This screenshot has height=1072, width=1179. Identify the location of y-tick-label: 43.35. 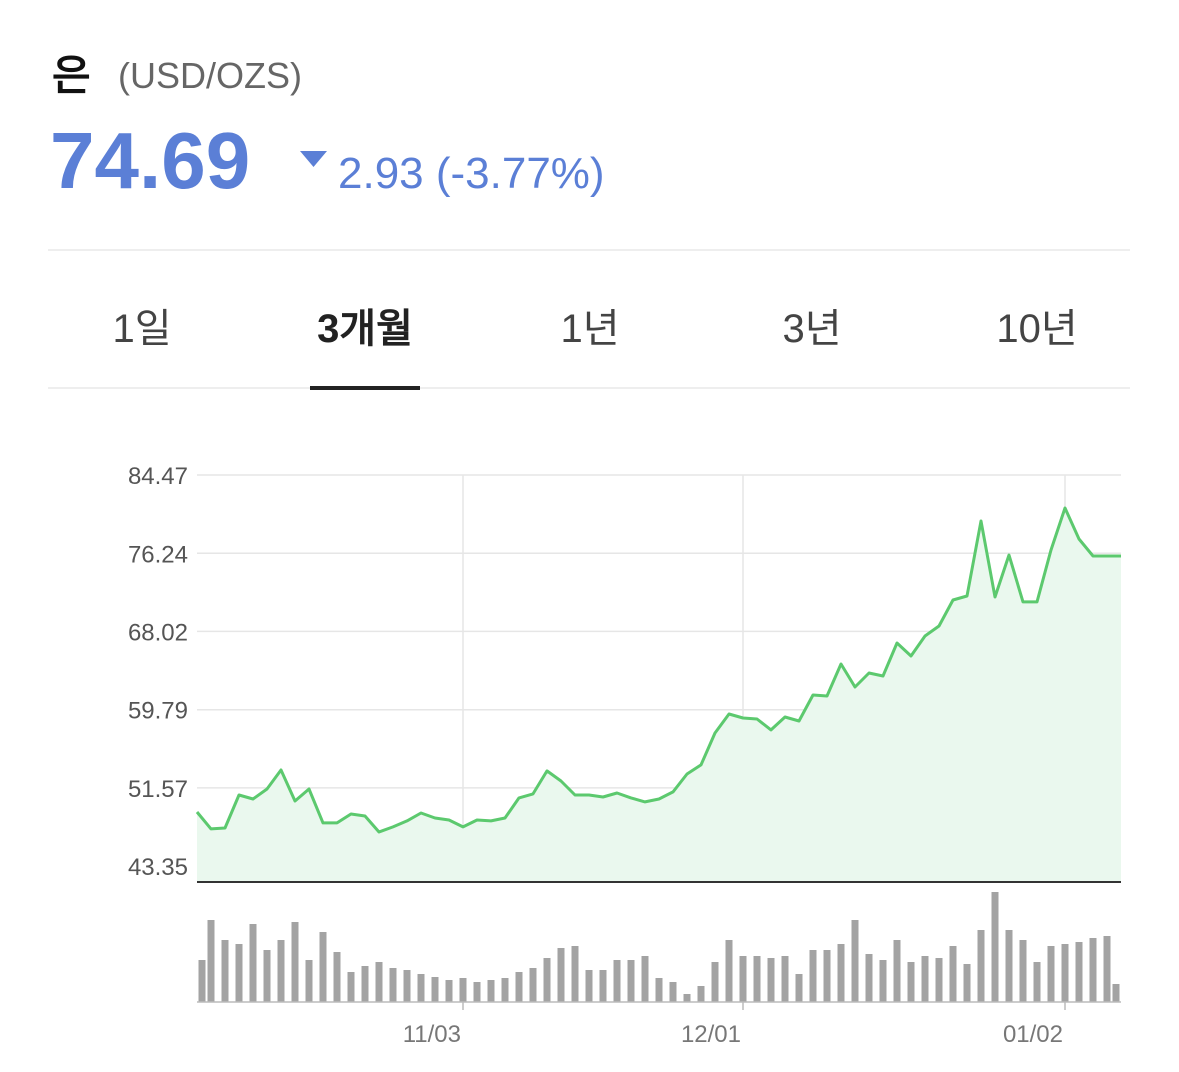
(158, 867).